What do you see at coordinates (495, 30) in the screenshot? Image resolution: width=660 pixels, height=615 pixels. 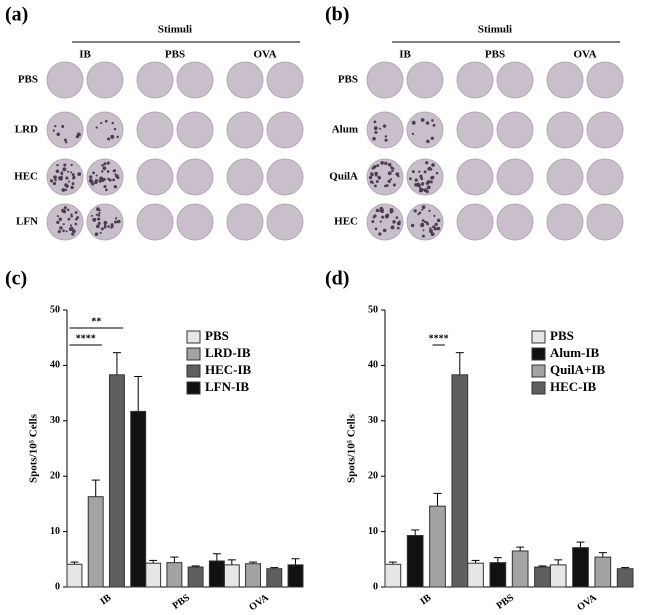 I see `stimuli-header: Stimuli` at bounding box center [495, 30].